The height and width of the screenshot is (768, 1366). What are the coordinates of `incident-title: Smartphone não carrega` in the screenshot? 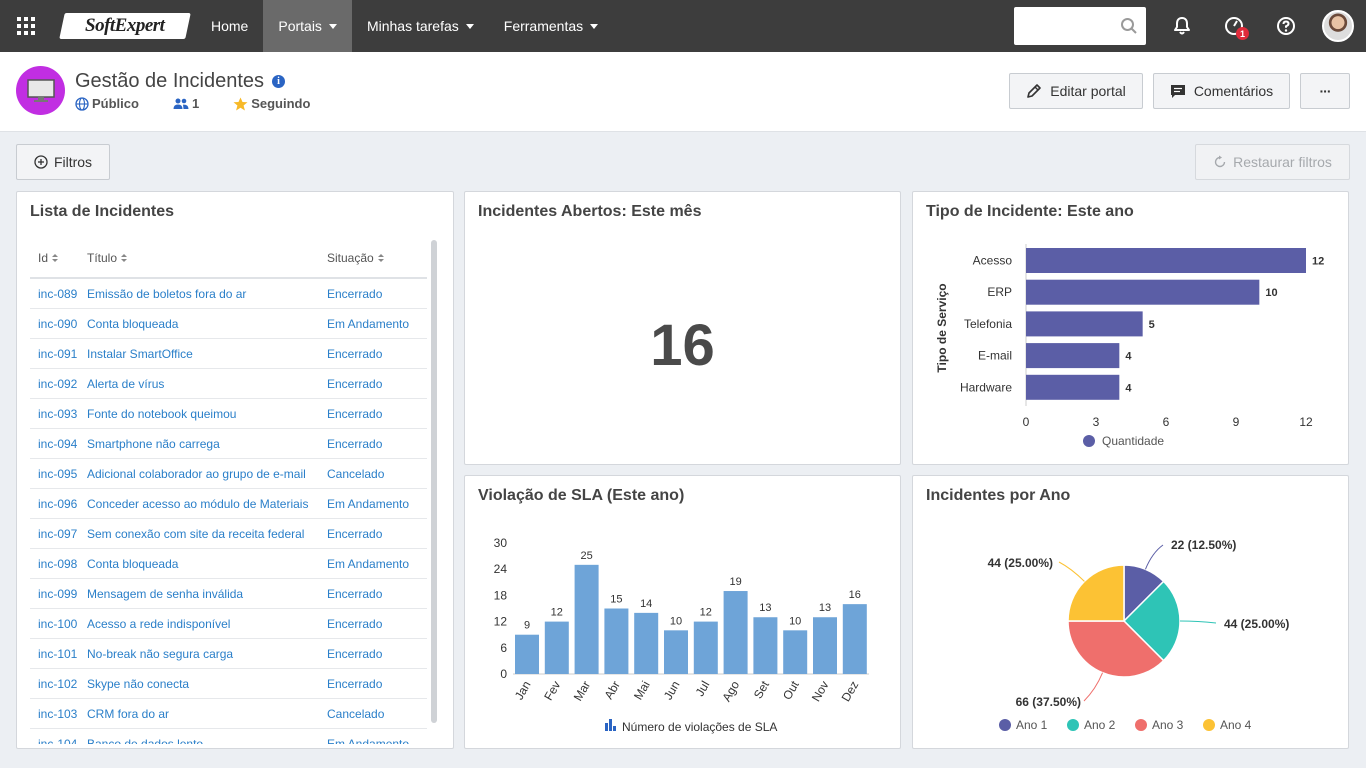 It's located at (153, 443).